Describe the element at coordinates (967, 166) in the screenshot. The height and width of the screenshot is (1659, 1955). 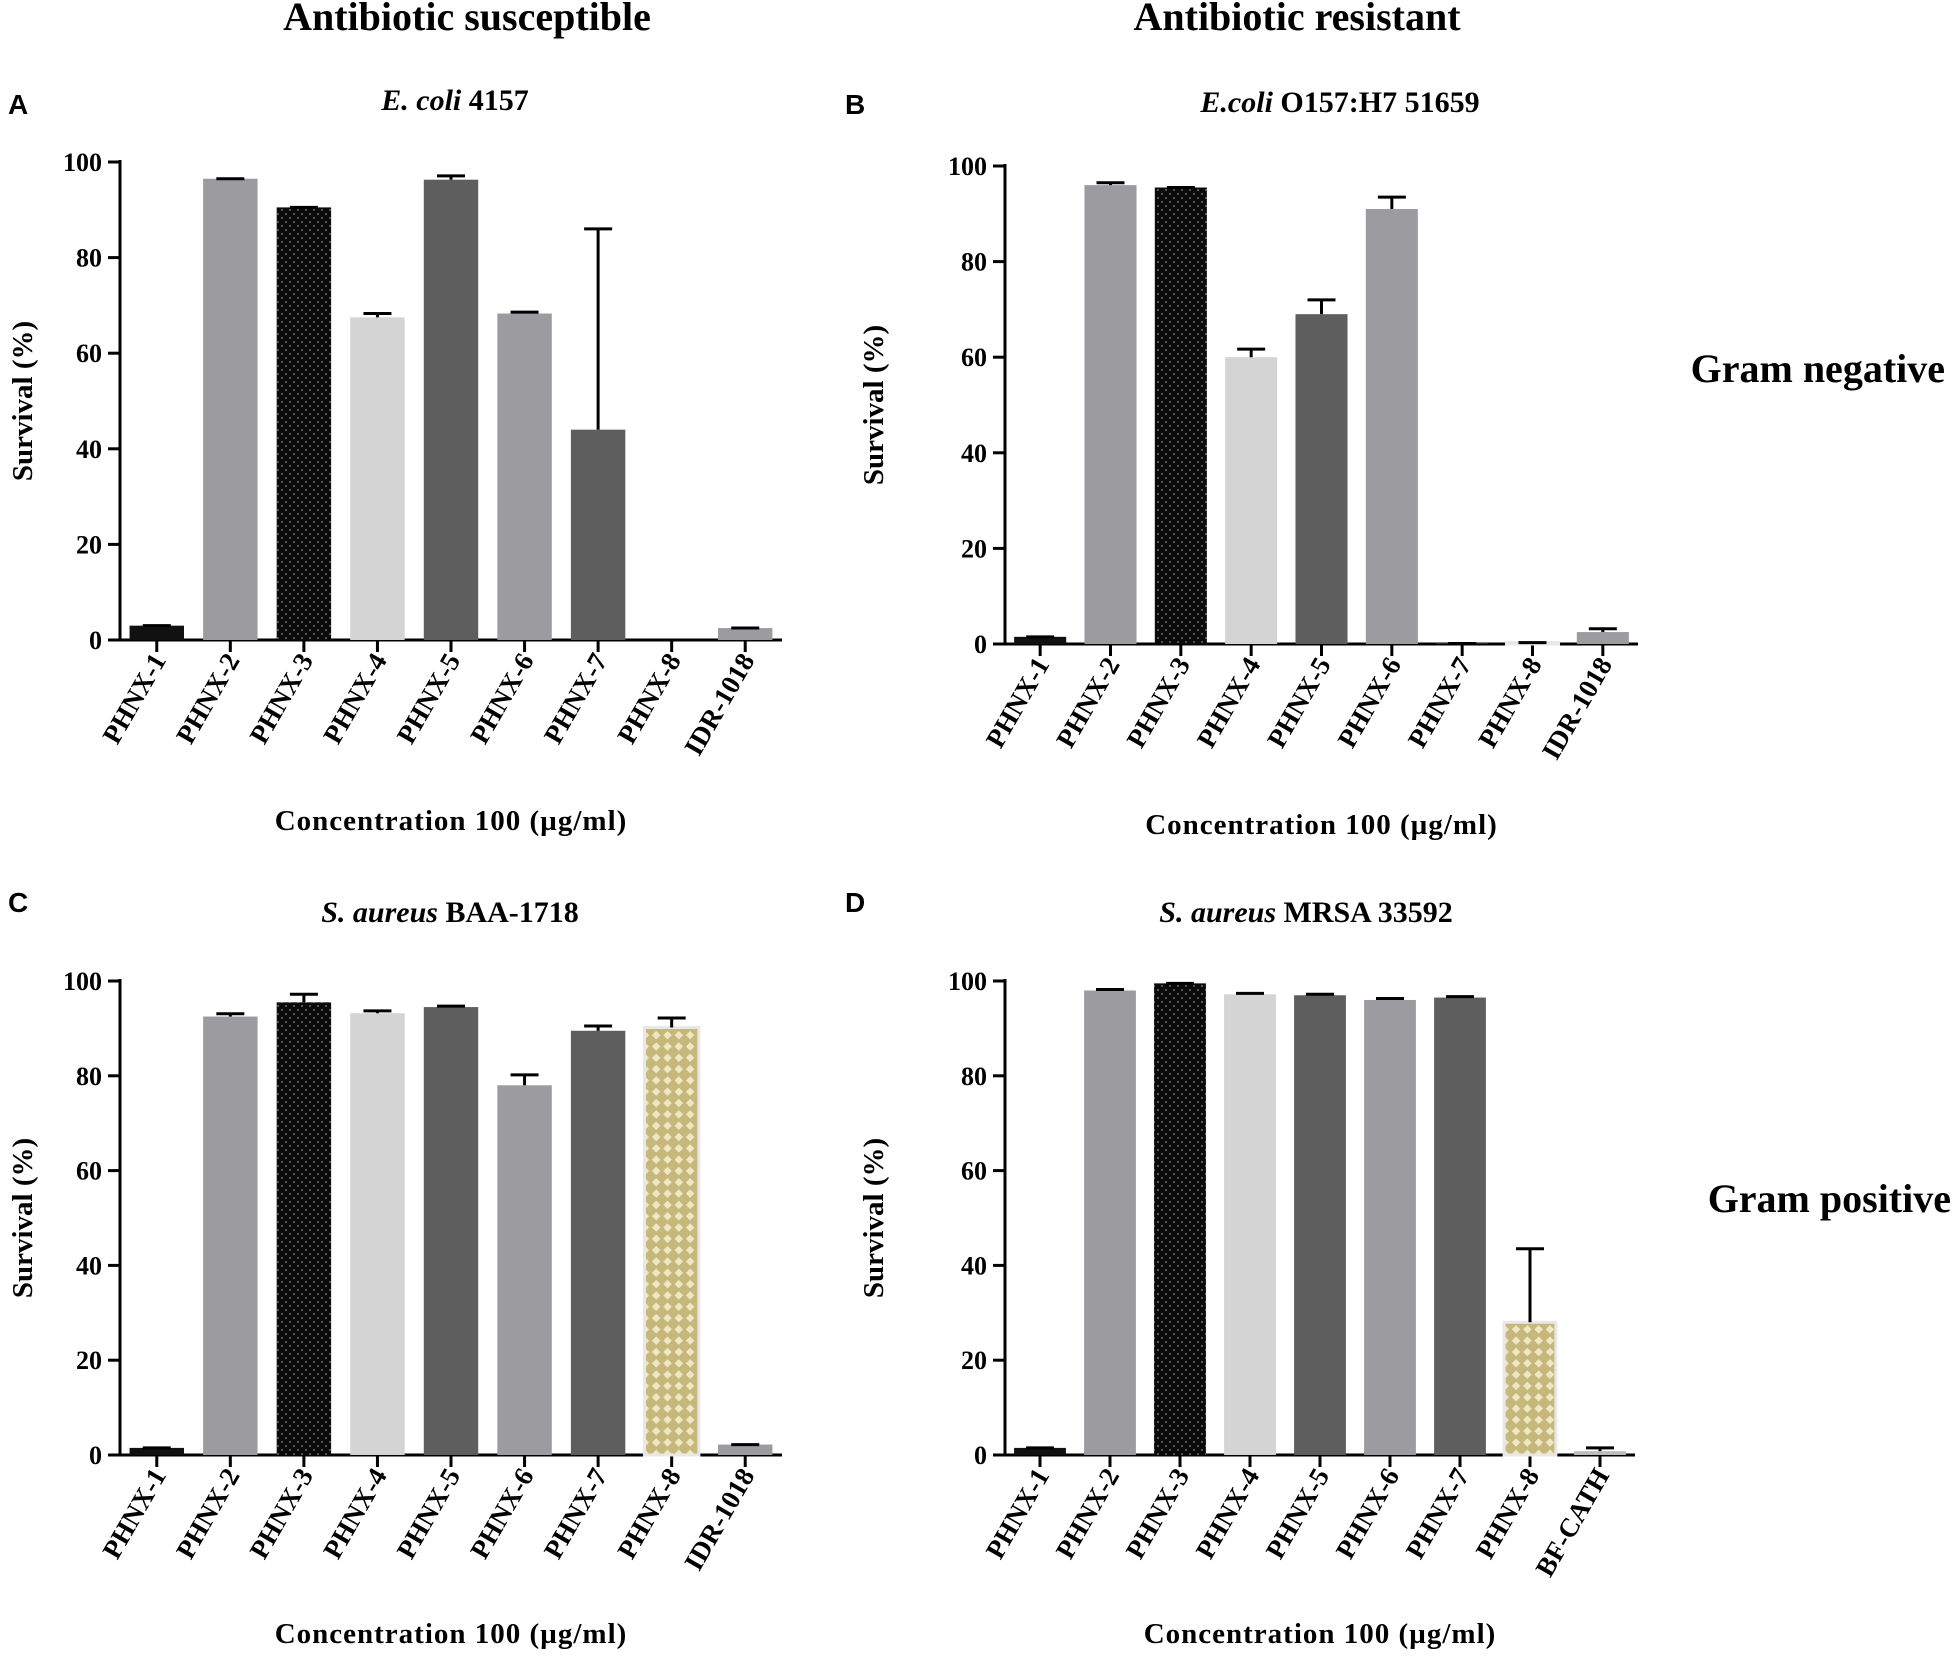
I see `y-tick-label: 100` at that location.